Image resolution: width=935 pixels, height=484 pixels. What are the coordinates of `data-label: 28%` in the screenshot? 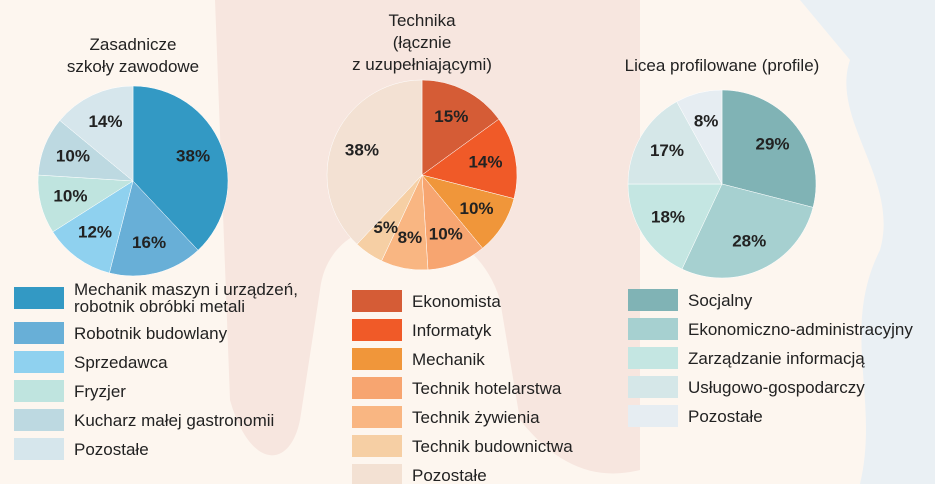 It's located at (749, 240).